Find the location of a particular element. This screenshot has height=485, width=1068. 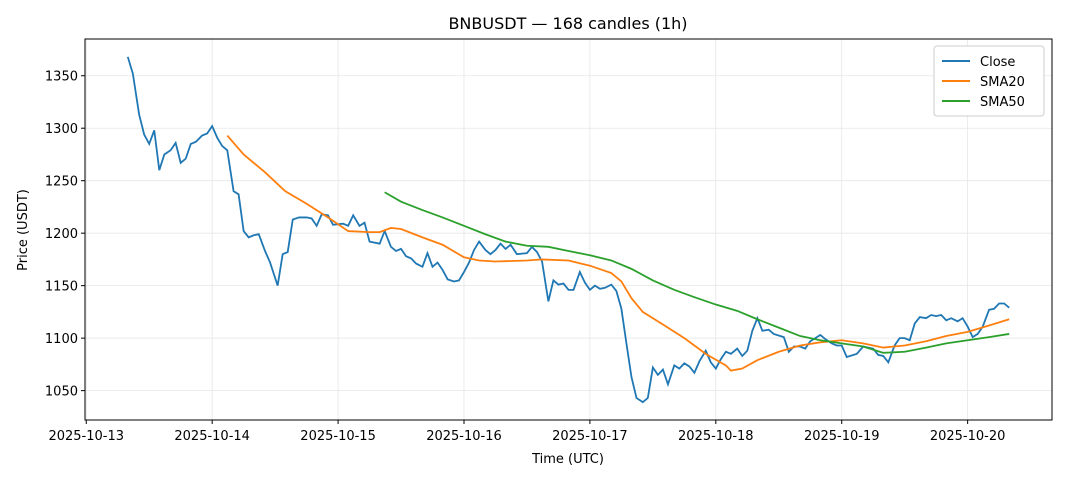

x-tick-label: 2025-10-17 is located at coordinates (590, 436).